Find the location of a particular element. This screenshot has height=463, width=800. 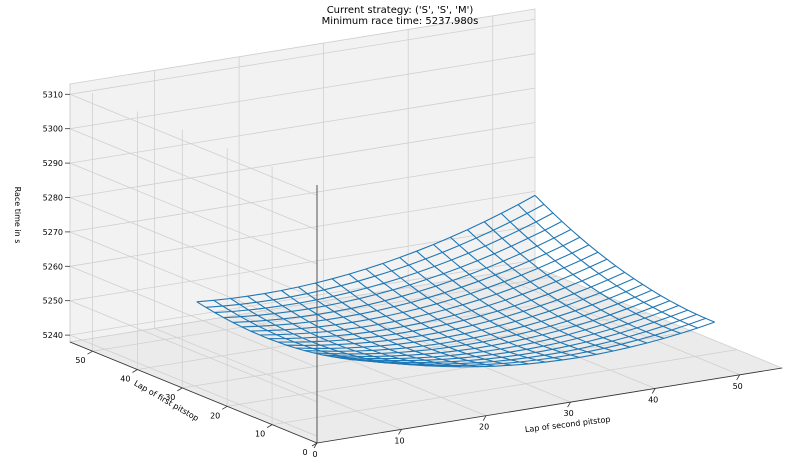

z-tick-label: 5260 is located at coordinates (53, 266).